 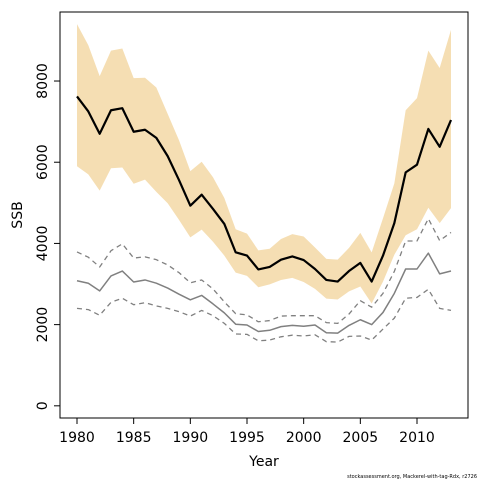 I want to click on x-tick-label: 1990, so click(x=191, y=438).